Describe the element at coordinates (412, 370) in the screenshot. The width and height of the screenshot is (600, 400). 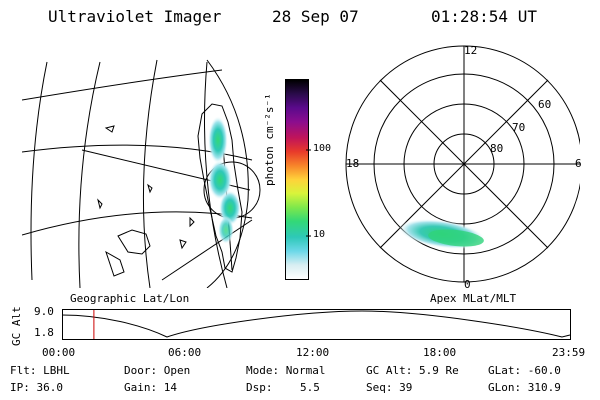
I see `gc-alt-value: GC Alt: 5.9 Re` at that location.